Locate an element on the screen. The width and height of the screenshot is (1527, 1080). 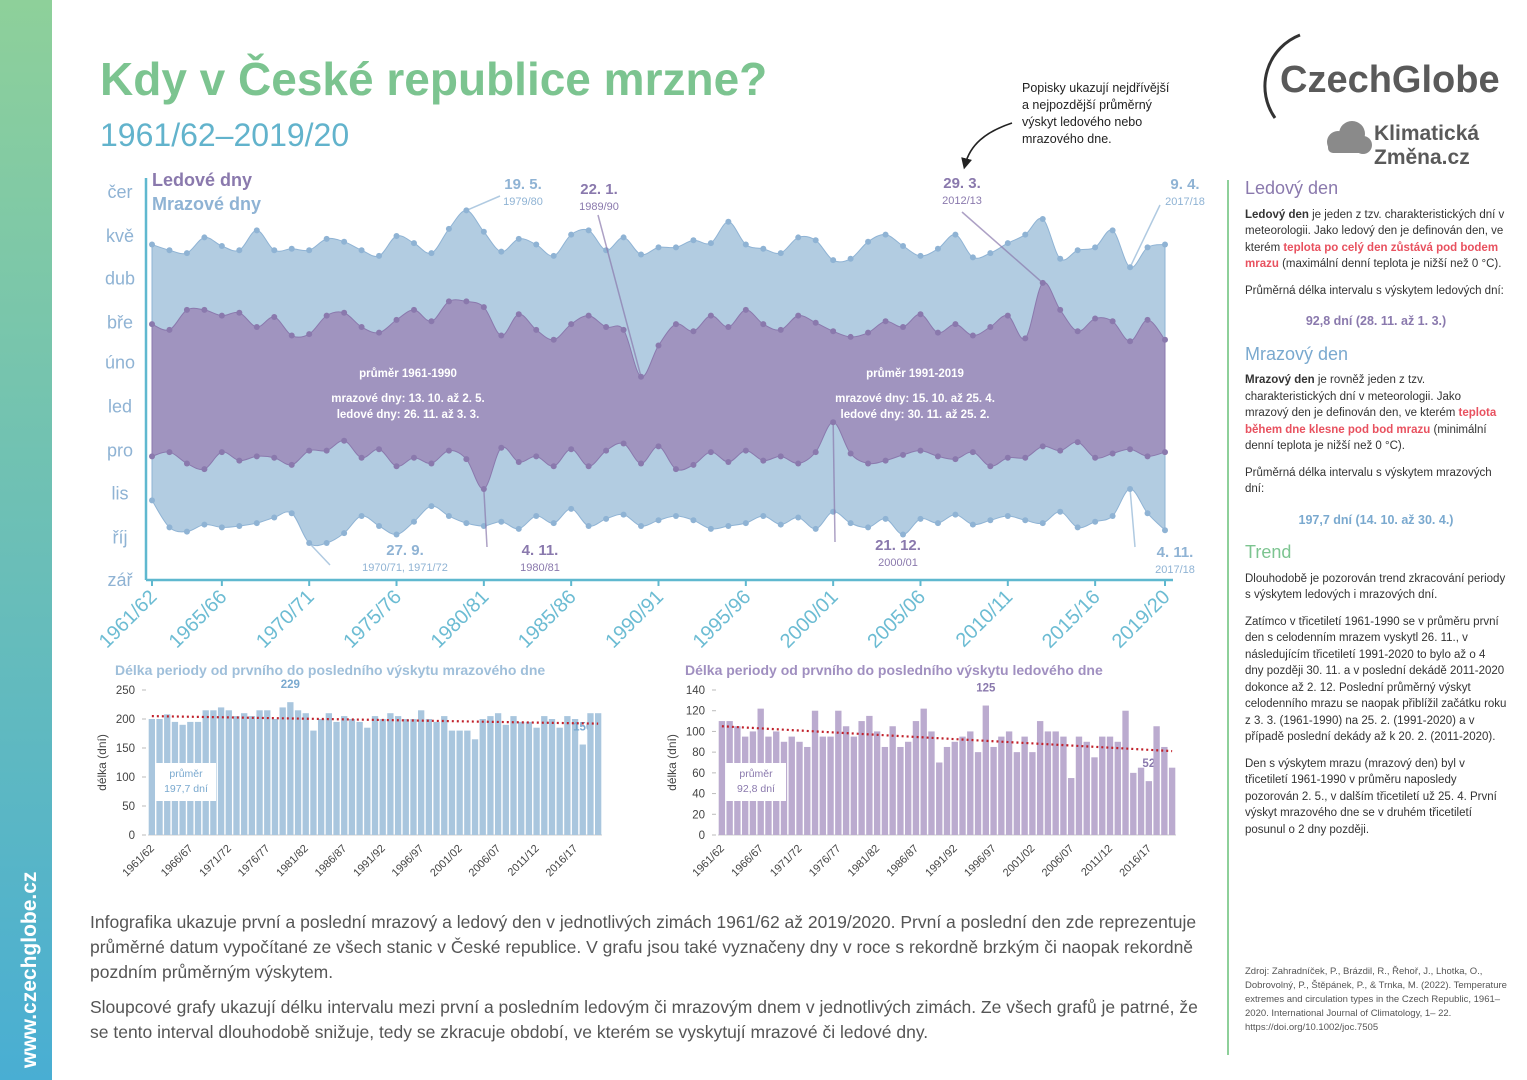
legend-entry: Ledové dny is located at coordinates (202, 180).